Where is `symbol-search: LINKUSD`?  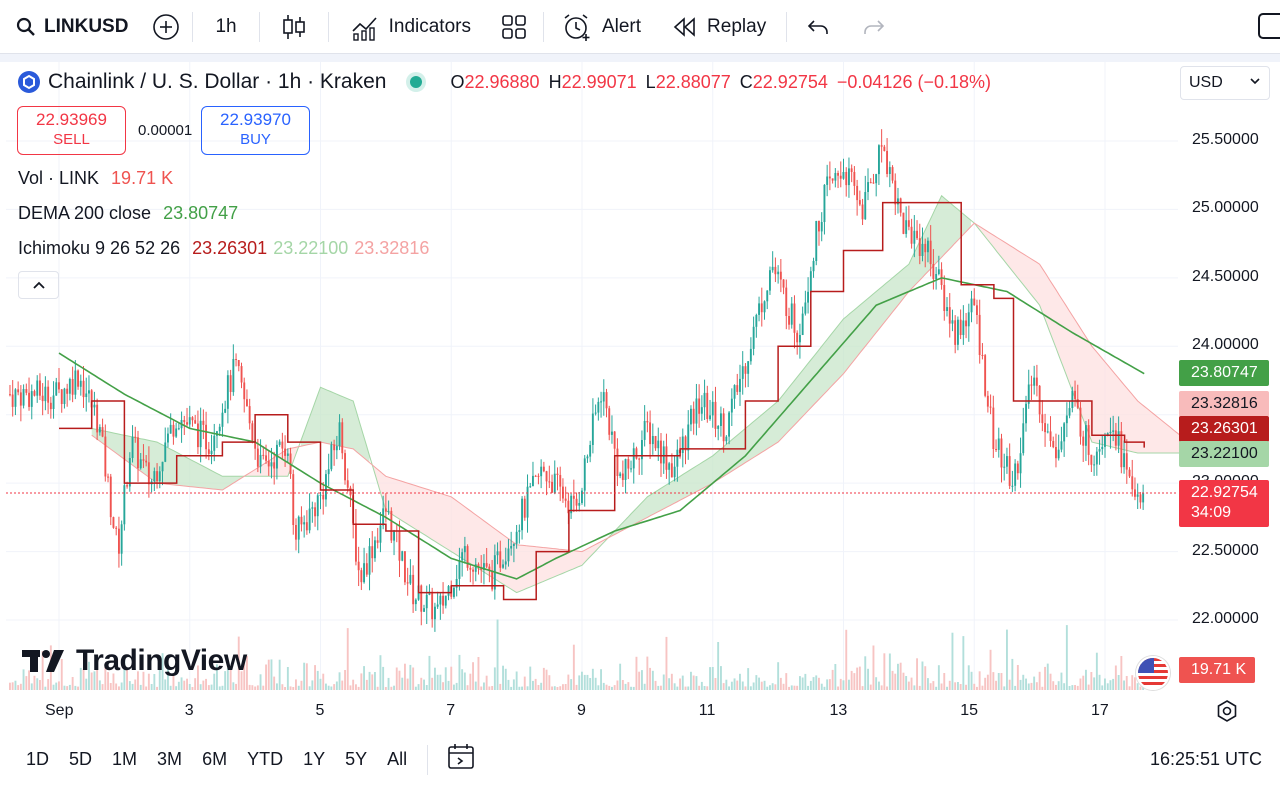
symbol-search: LINKUSD is located at coordinates (70, 27).